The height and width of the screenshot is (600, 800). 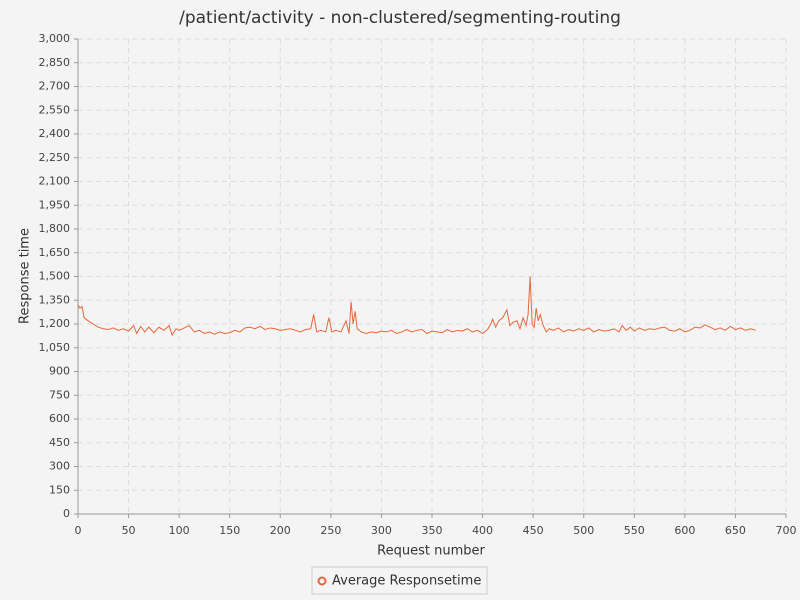 I want to click on y-tick-label: 900, so click(x=59, y=371).